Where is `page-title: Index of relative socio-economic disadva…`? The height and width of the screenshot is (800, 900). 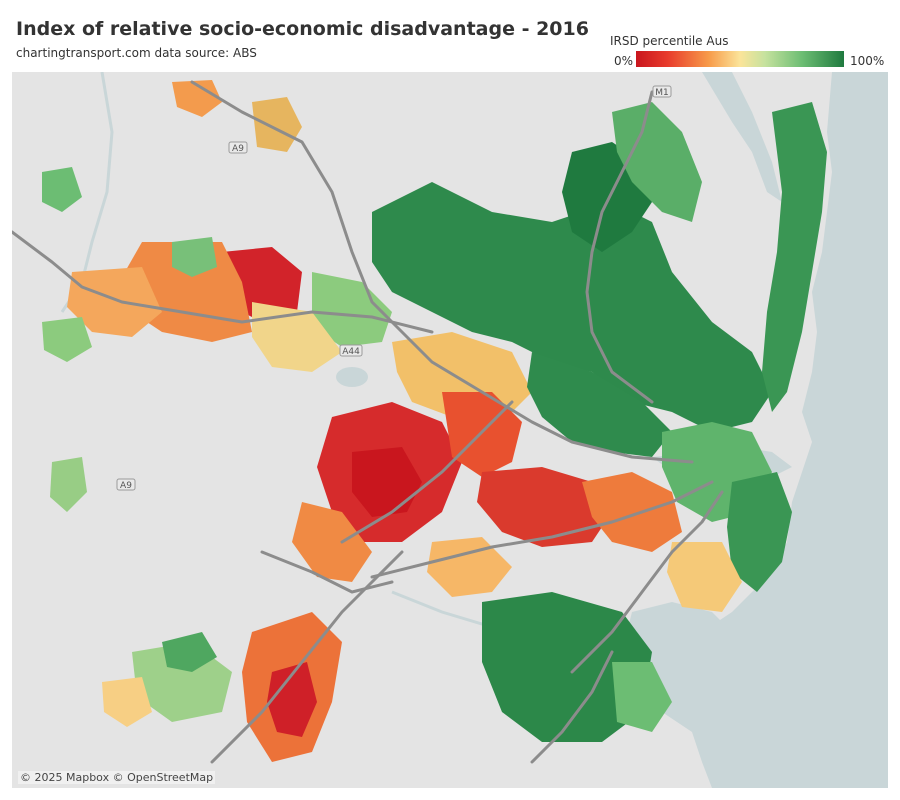
page-title: Index of relative socio-economic disadva… is located at coordinates (302, 29).